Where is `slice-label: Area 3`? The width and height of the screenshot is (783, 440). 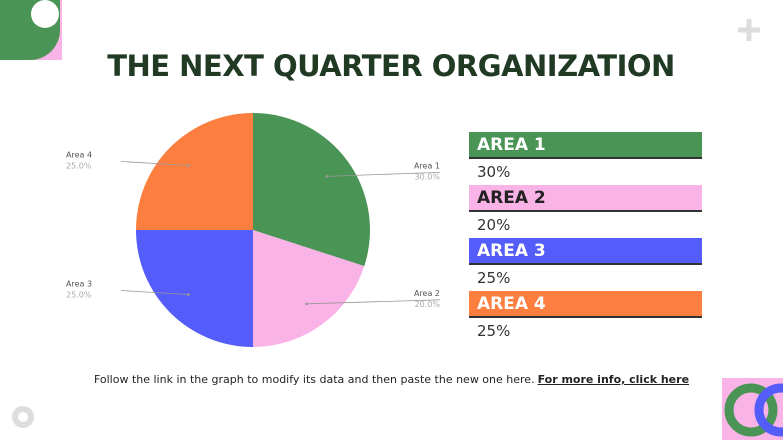 slice-label: Area 3 is located at coordinates (79, 284).